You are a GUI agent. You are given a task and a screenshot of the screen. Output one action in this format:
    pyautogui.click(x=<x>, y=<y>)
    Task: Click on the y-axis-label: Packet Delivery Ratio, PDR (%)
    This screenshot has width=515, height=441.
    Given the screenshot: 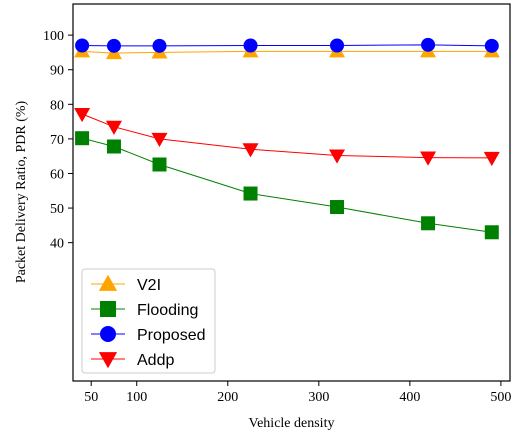 What is the action you would take?
    pyautogui.click(x=21, y=191)
    